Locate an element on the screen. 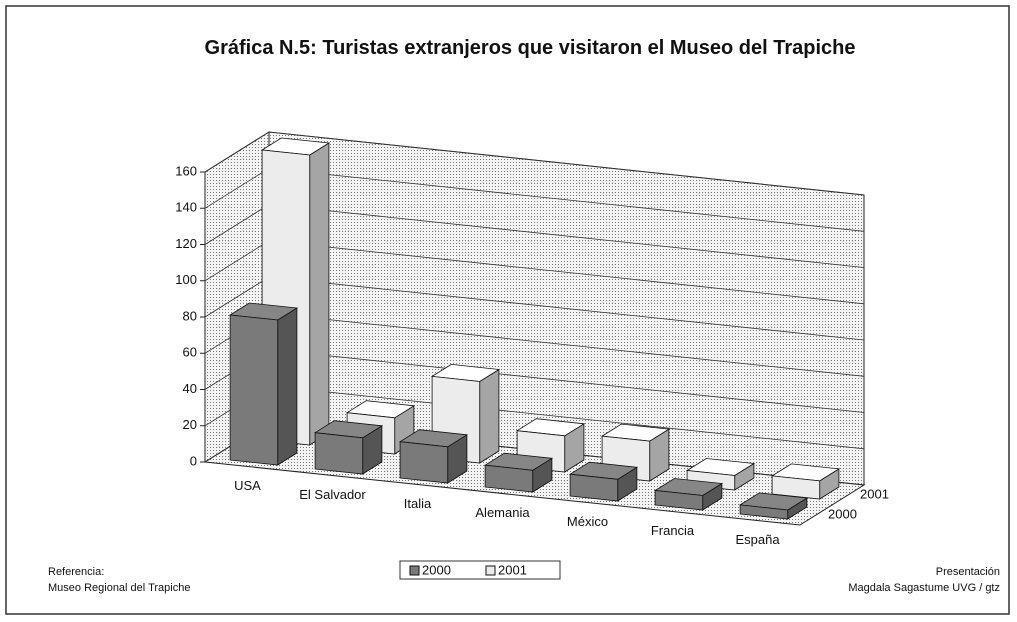 The width and height of the screenshot is (1017, 622). x-tick-label: El Salvador is located at coordinates (332, 494).